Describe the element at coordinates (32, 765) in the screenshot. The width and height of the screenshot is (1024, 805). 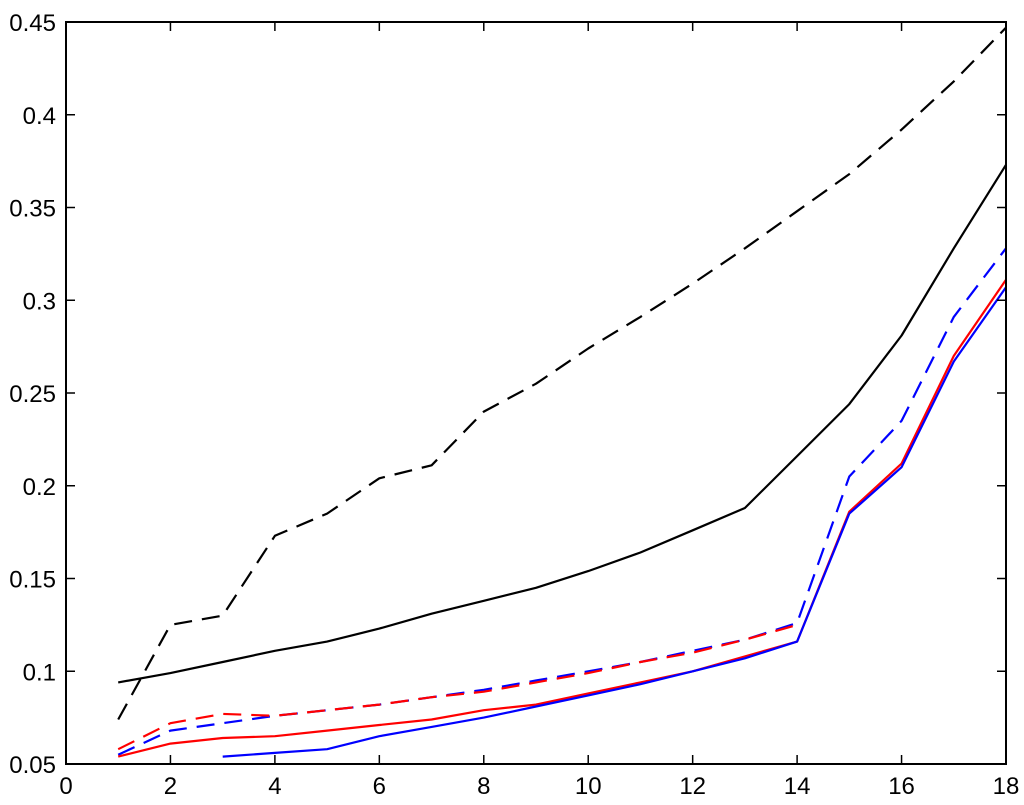
I see `y-tick-label: 0.05` at that location.